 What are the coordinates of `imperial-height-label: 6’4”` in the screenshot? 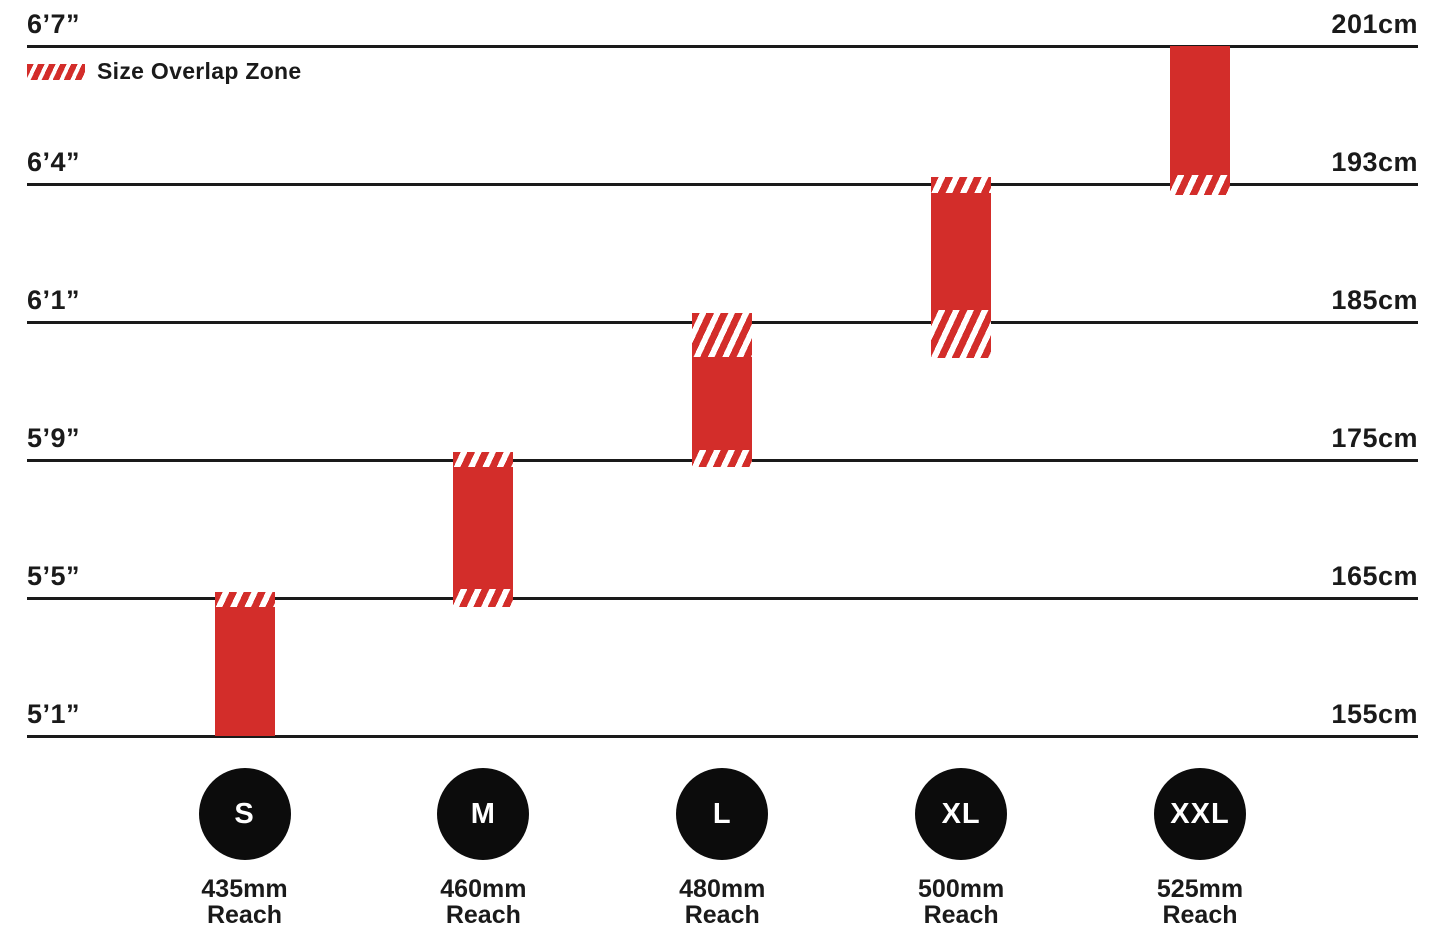 It's located at (54, 162).